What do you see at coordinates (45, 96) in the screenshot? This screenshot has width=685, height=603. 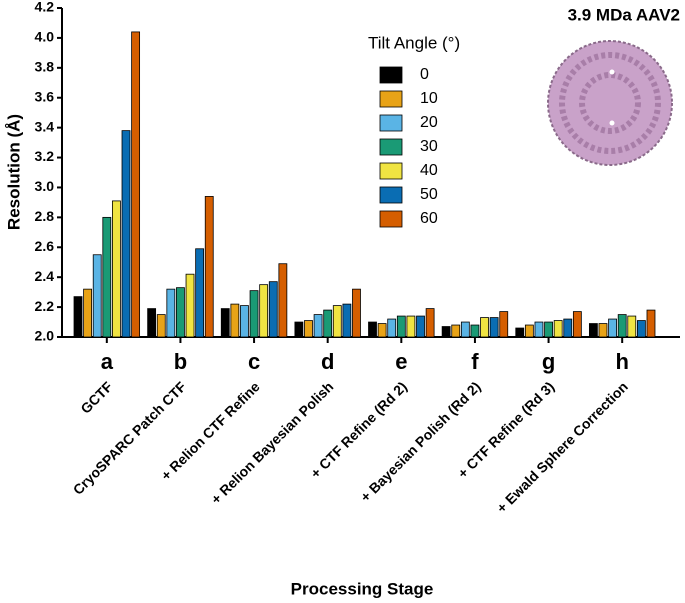 I see `y-tick-label: 3.6` at bounding box center [45, 96].